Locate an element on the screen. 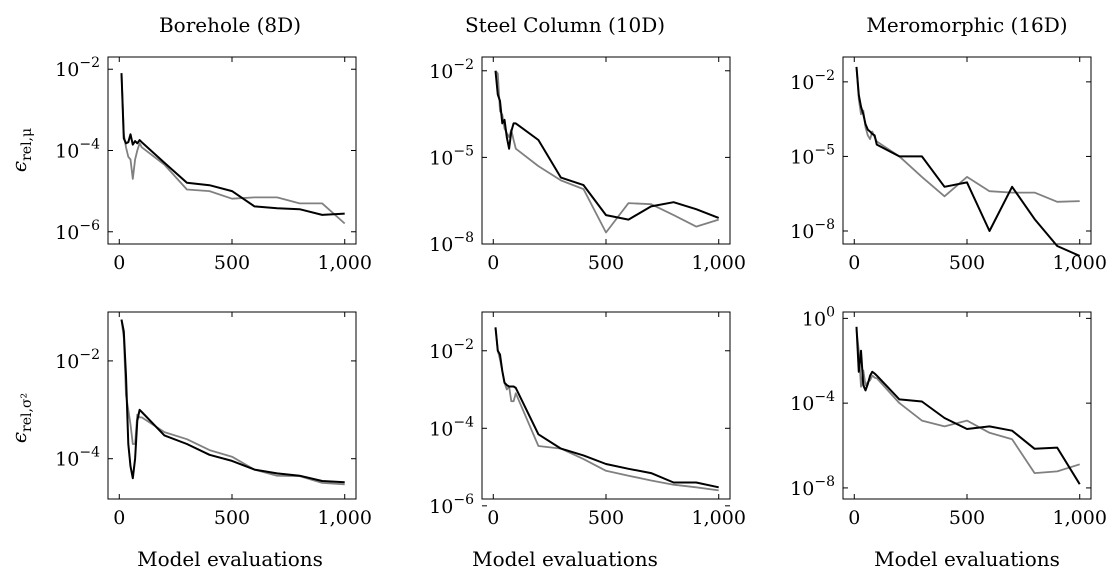  panel-1-1: 0 500 1,000 10⁻² 10⁻⁴ 10⁻⁶ is located at coordinates (587, 420).